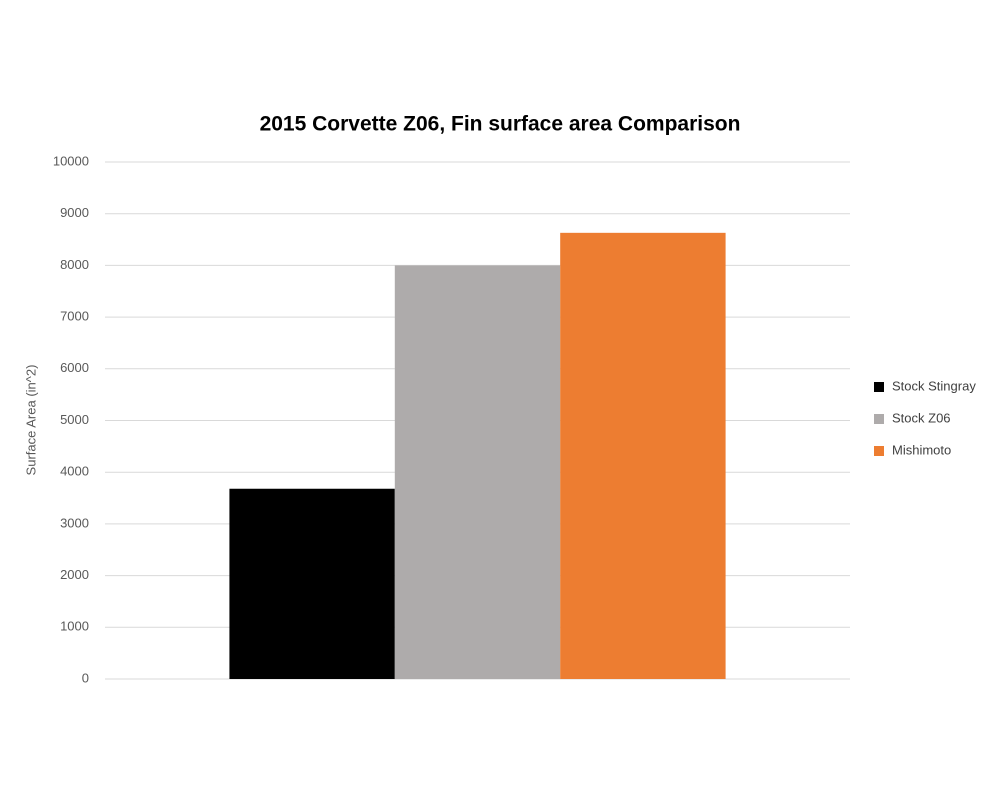 Image resolution: width=1000 pixels, height=800 pixels. Describe the element at coordinates (934, 385) in the screenshot. I see `legend-label: Stock Stingray` at that location.